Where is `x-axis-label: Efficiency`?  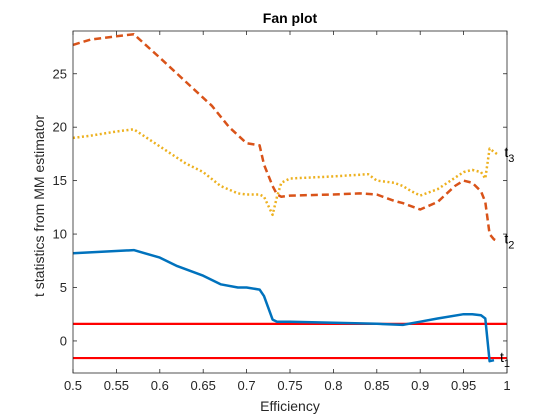 x-axis-label: Efficiency is located at coordinates (290, 406).